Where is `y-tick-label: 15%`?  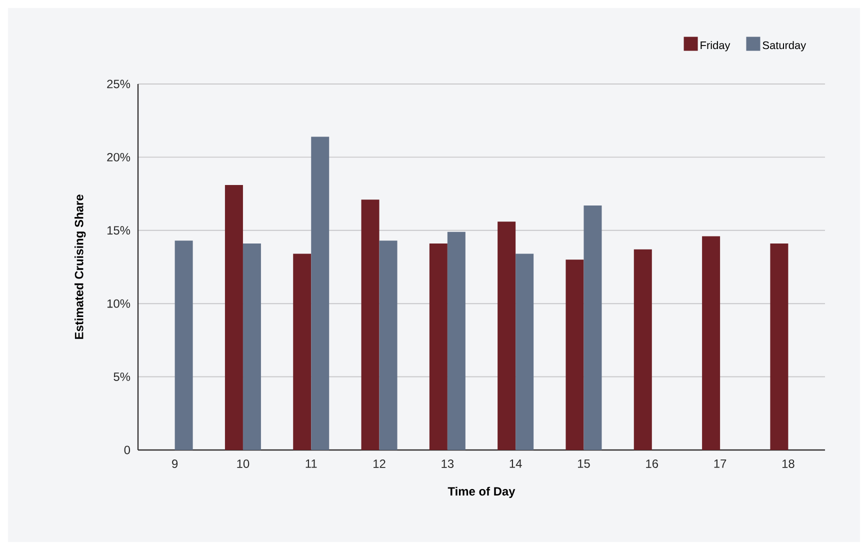 y-tick-label: 15% is located at coordinates (118, 230).